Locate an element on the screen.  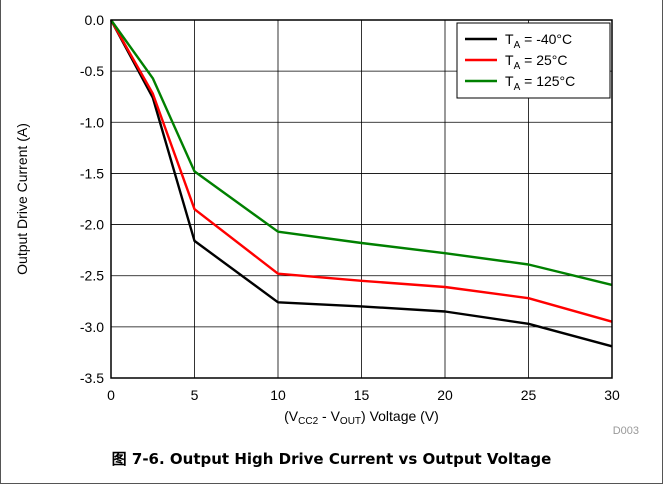
x-tick-label: 20 is located at coordinates (445, 395).